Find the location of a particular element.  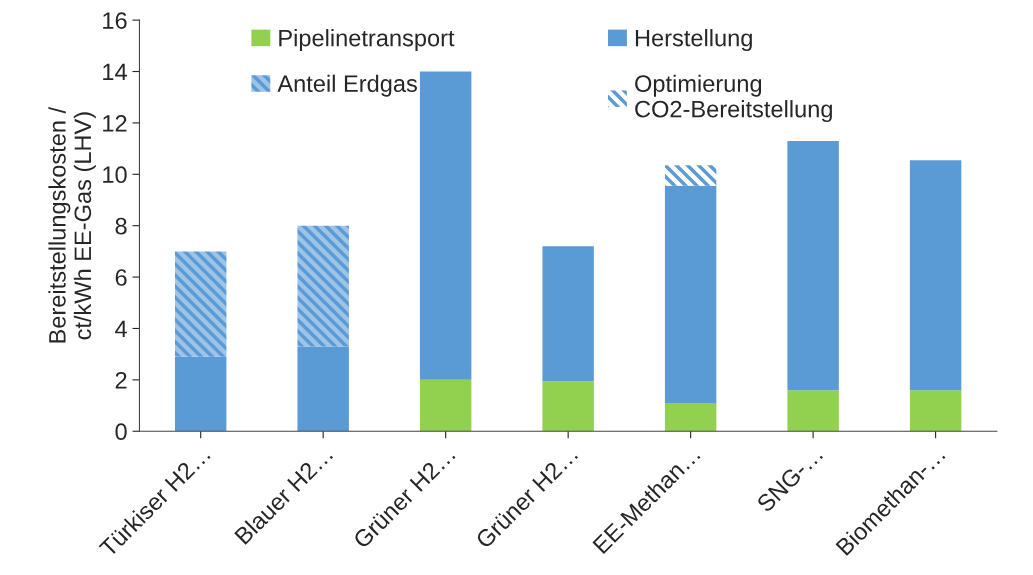

y-tick-label: 8 is located at coordinates (121, 226).